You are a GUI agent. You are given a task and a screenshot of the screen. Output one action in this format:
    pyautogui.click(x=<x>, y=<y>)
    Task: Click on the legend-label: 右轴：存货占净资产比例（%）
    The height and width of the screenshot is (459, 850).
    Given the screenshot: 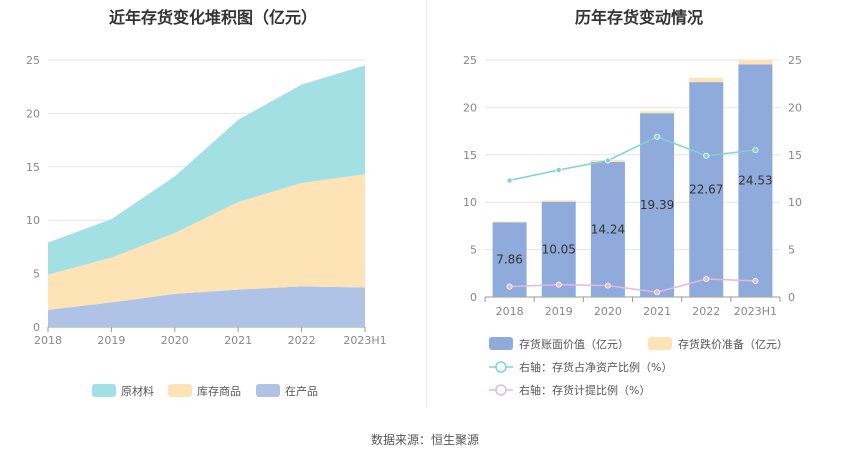 What is the action you would take?
    pyautogui.click(x=595, y=367)
    